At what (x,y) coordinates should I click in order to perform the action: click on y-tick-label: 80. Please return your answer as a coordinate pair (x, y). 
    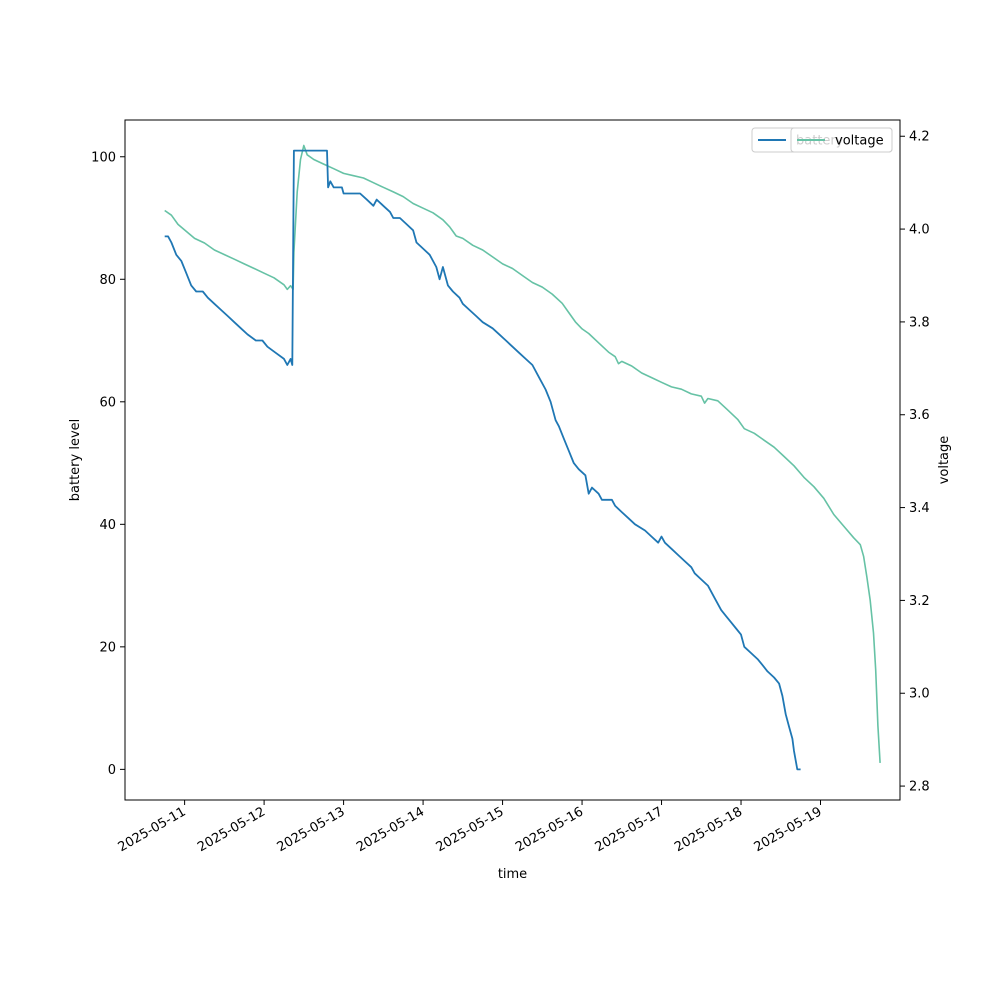
    Looking at the image, I should click on (107, 280).